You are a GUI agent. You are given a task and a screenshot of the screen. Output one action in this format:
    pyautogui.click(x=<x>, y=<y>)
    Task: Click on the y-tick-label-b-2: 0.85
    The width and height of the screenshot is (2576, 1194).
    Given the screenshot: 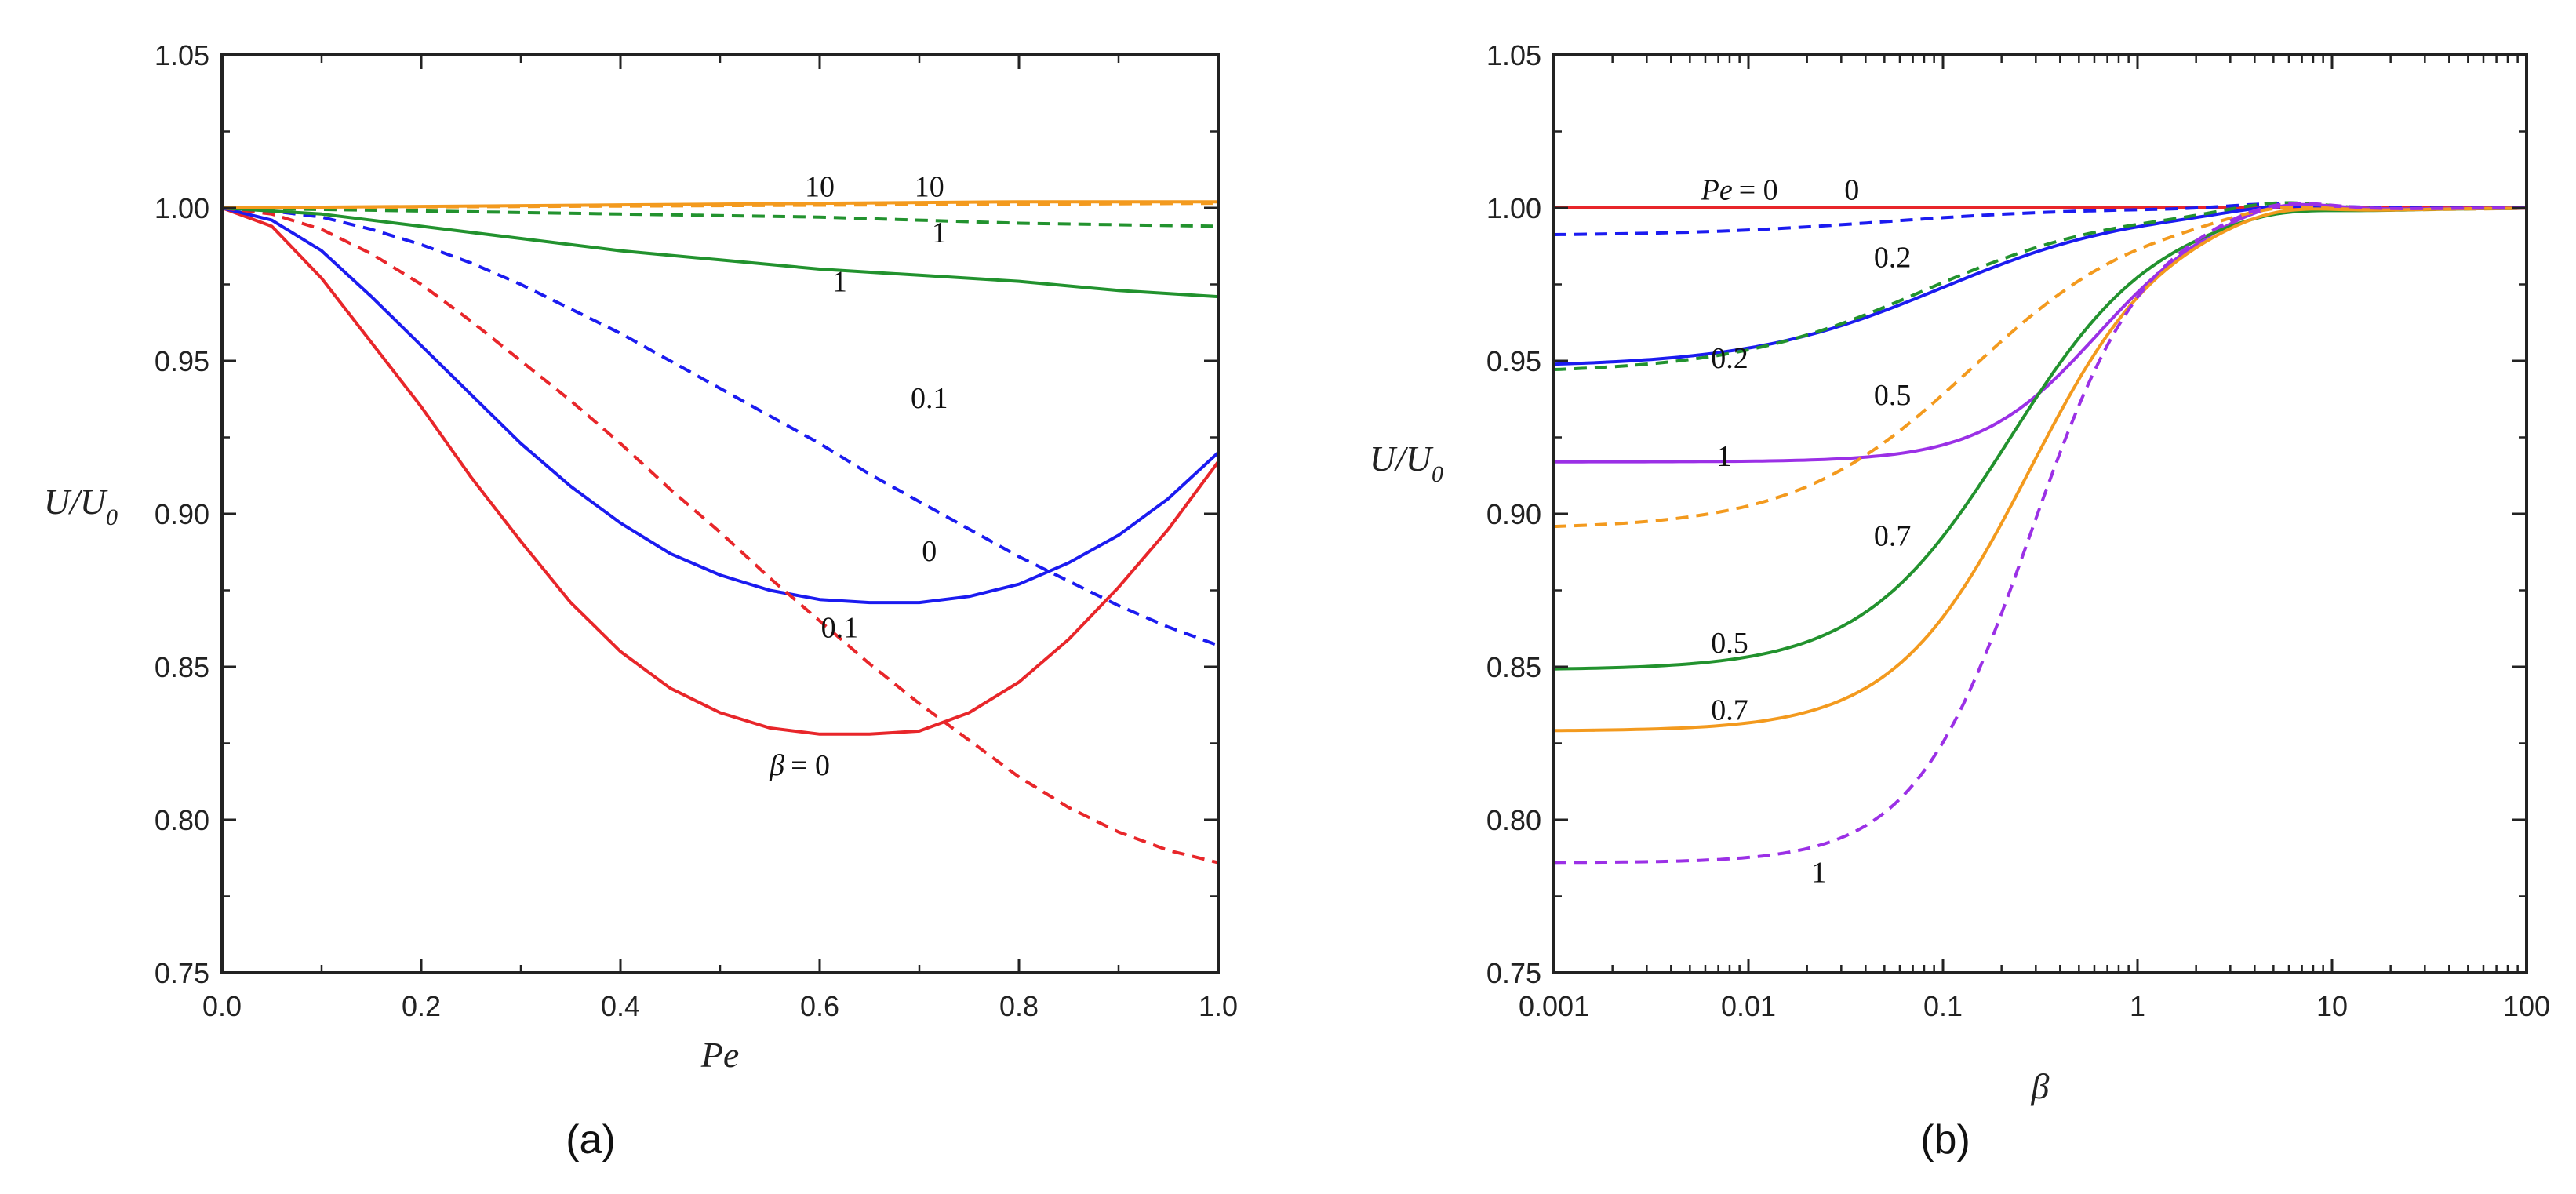 What is the action you would take?
    pyautogui.click(x=1513, y=667)
    